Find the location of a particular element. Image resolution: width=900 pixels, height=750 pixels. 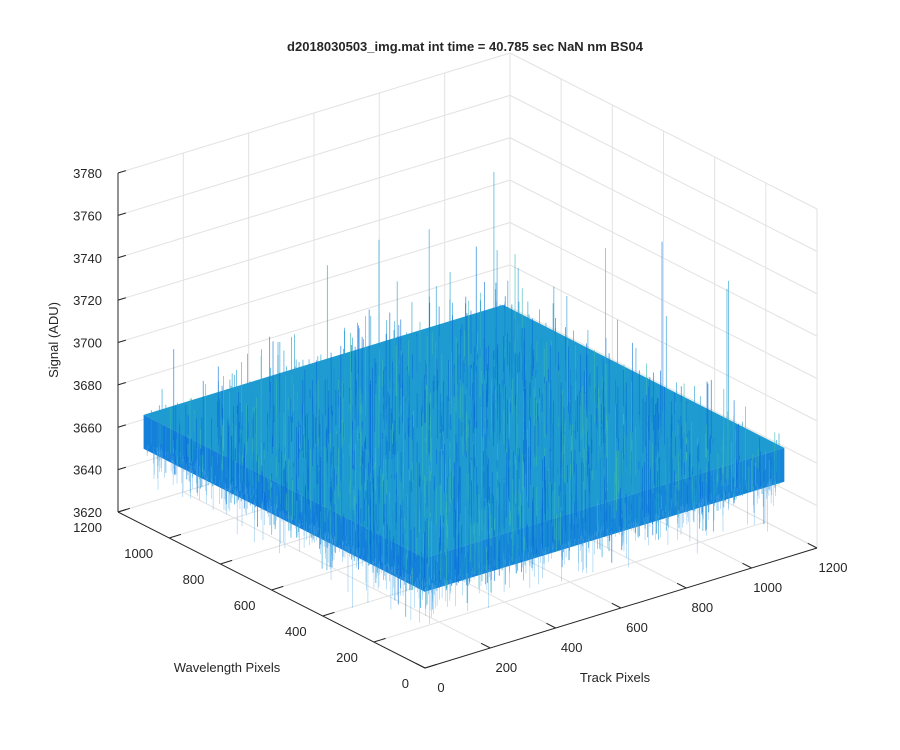

z-tick-label: 3780 is located at coordinates (87, 173).